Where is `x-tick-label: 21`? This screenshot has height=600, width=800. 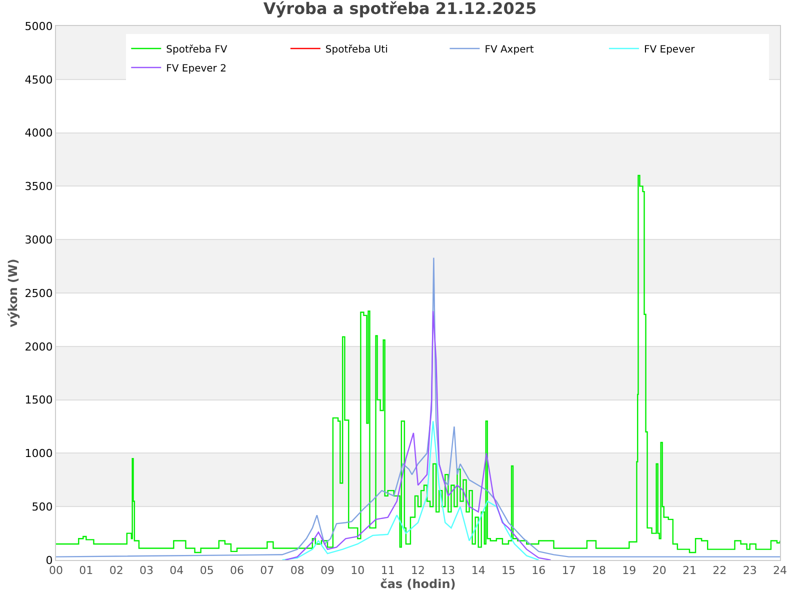 x-tick-label: 21 is located at coordinates (689, 571).